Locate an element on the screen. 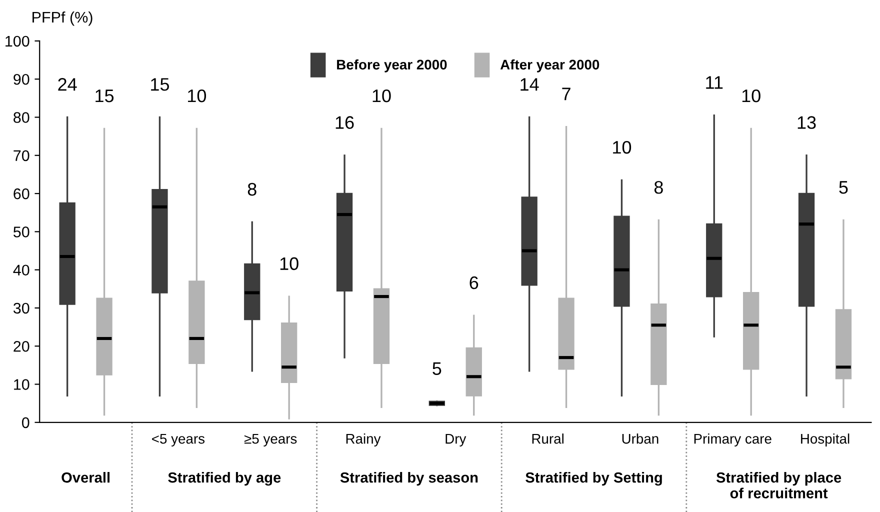 This screenshot has height=512, width=880. text: Stratified by place of recruitment is located at coordinates (779, 485).